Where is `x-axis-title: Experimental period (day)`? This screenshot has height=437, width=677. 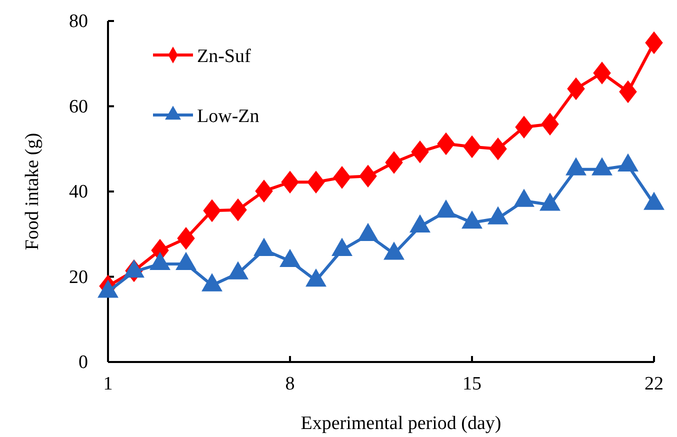 x-axis-title: Experimental period (day) is located at coordinates (401, 423).